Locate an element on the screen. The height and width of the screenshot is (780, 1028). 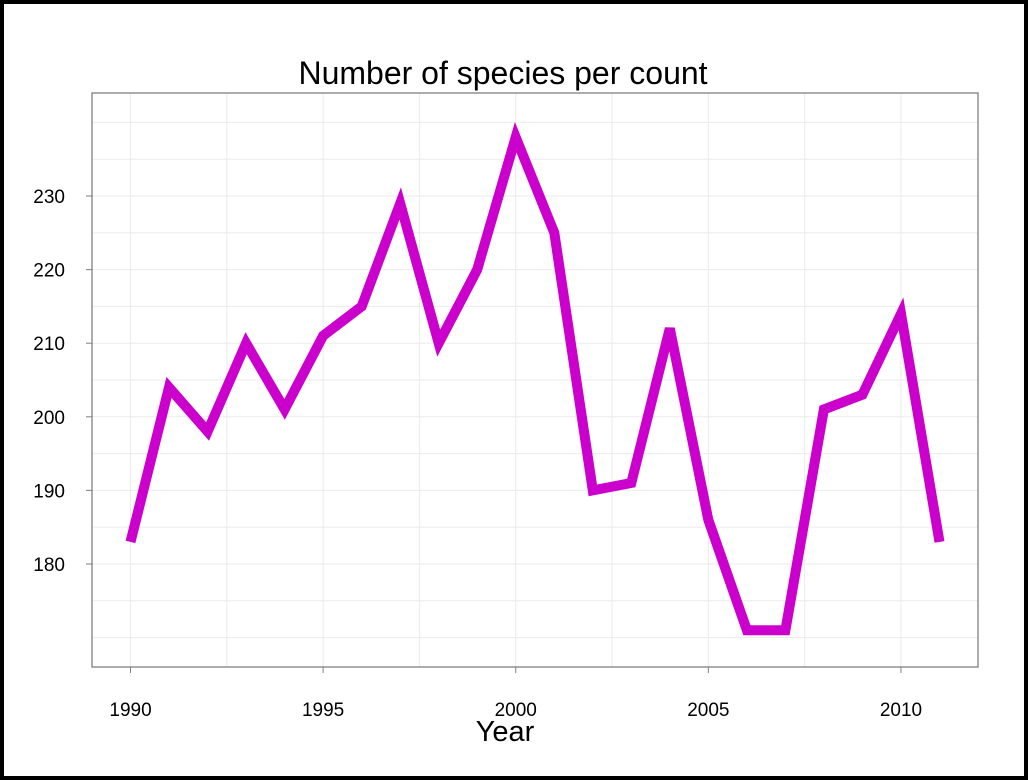
y-tick-label-210: 210 is located at coordinates (49, 344).